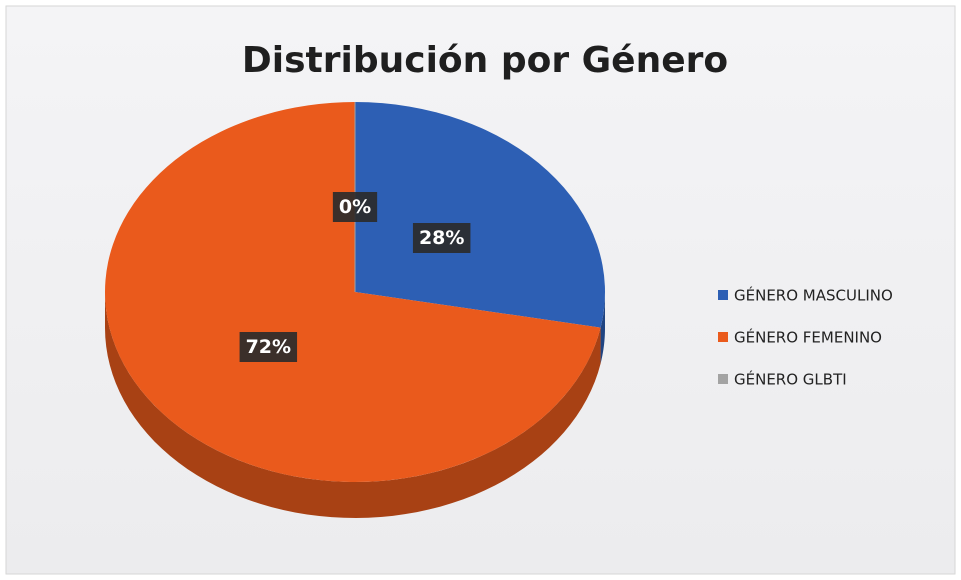 This screenshot has width=961, height=580. I want to click on legend-label: GÉNERO GLBTI, so click(790, 379).